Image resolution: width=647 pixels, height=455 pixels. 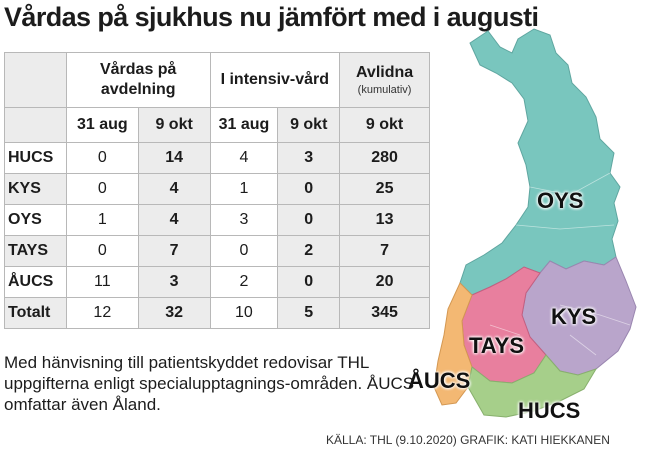 I want to click on header-ward: Vårdas på avdelning, so click(x=138, y=80).